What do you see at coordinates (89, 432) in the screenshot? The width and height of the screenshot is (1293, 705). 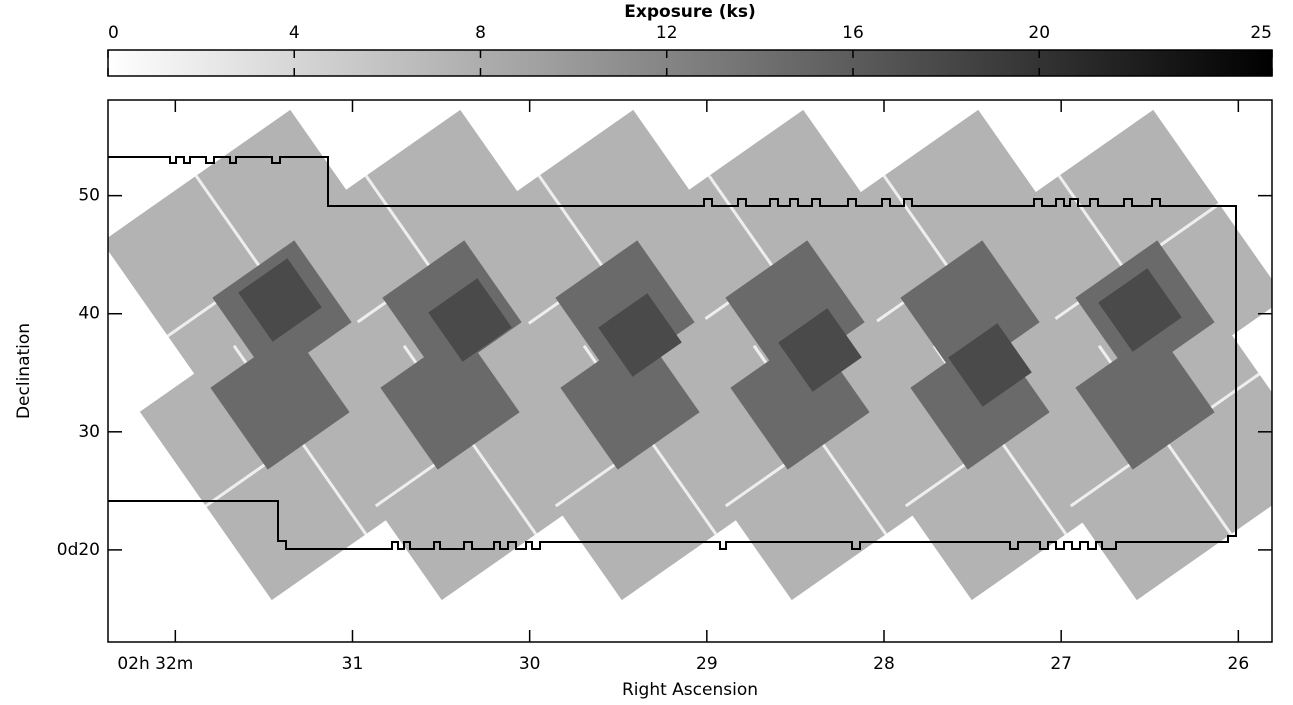 I see `y-tick-label: 30` at bounding box center [89, 432].